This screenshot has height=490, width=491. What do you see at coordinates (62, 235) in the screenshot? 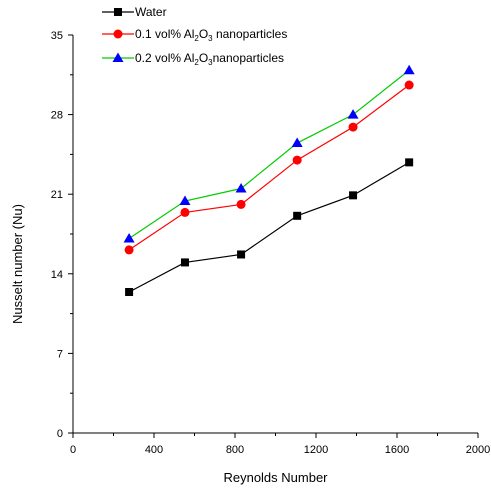
I see `y-axis: 0 7 14 21 28 35` at bounding box center [62, 235].